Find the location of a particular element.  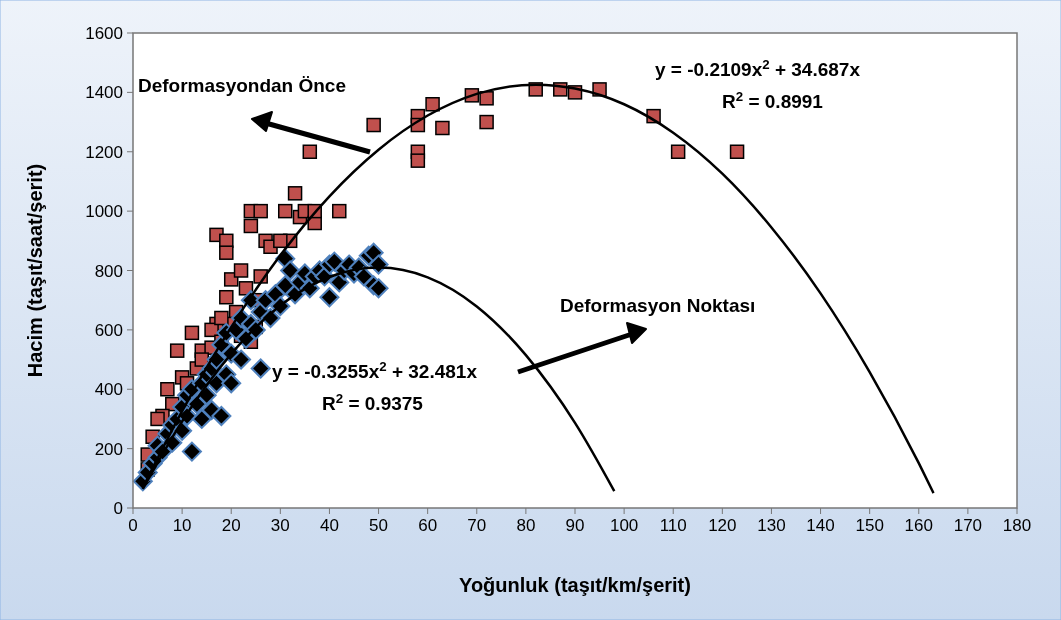

y-tick-label: 1400 is located at coordinates (104, 93).